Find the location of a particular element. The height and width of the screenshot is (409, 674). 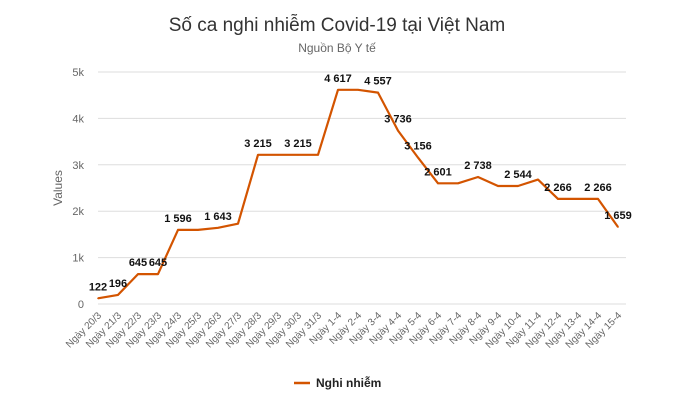

data-label: 2 738 is located at coordinates (478, 166).